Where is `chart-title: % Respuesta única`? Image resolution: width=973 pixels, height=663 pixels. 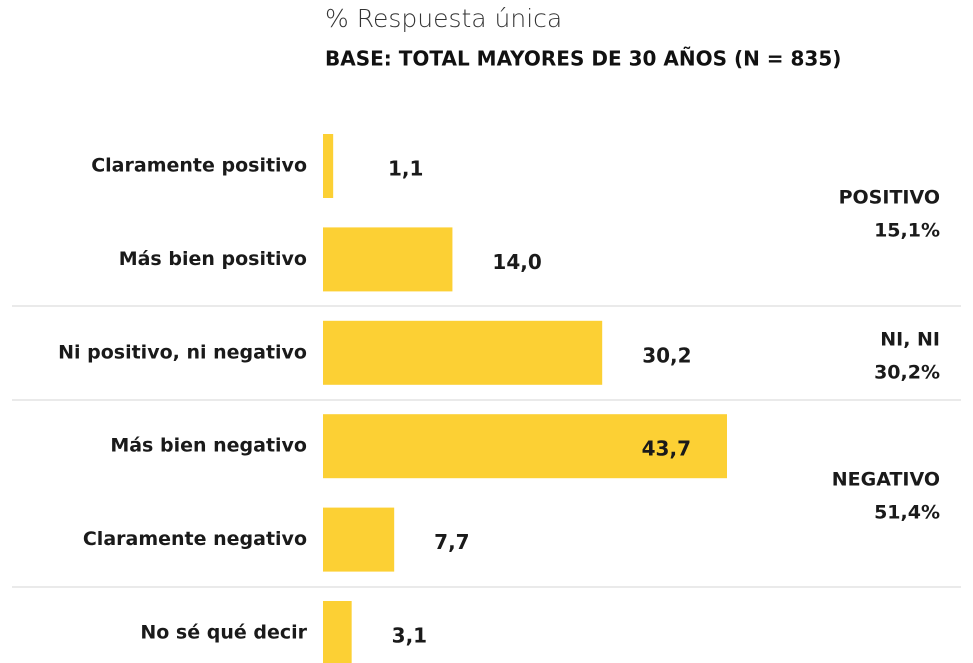 chart-title: % Respuesta única is located at coordinates (443, 18).